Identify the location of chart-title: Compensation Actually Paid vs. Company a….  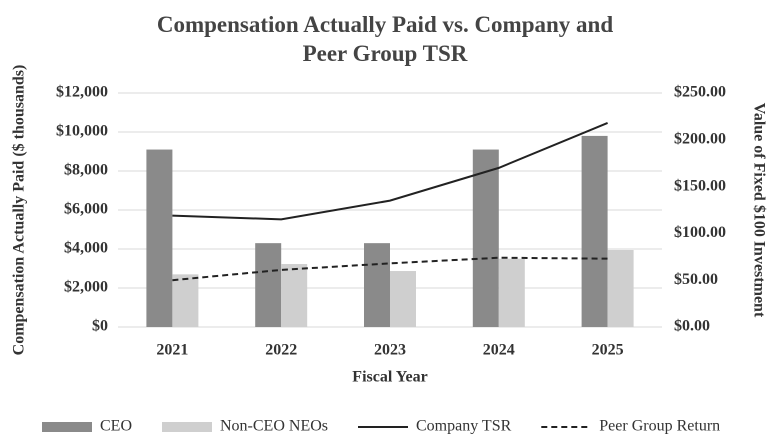
(385, 39).